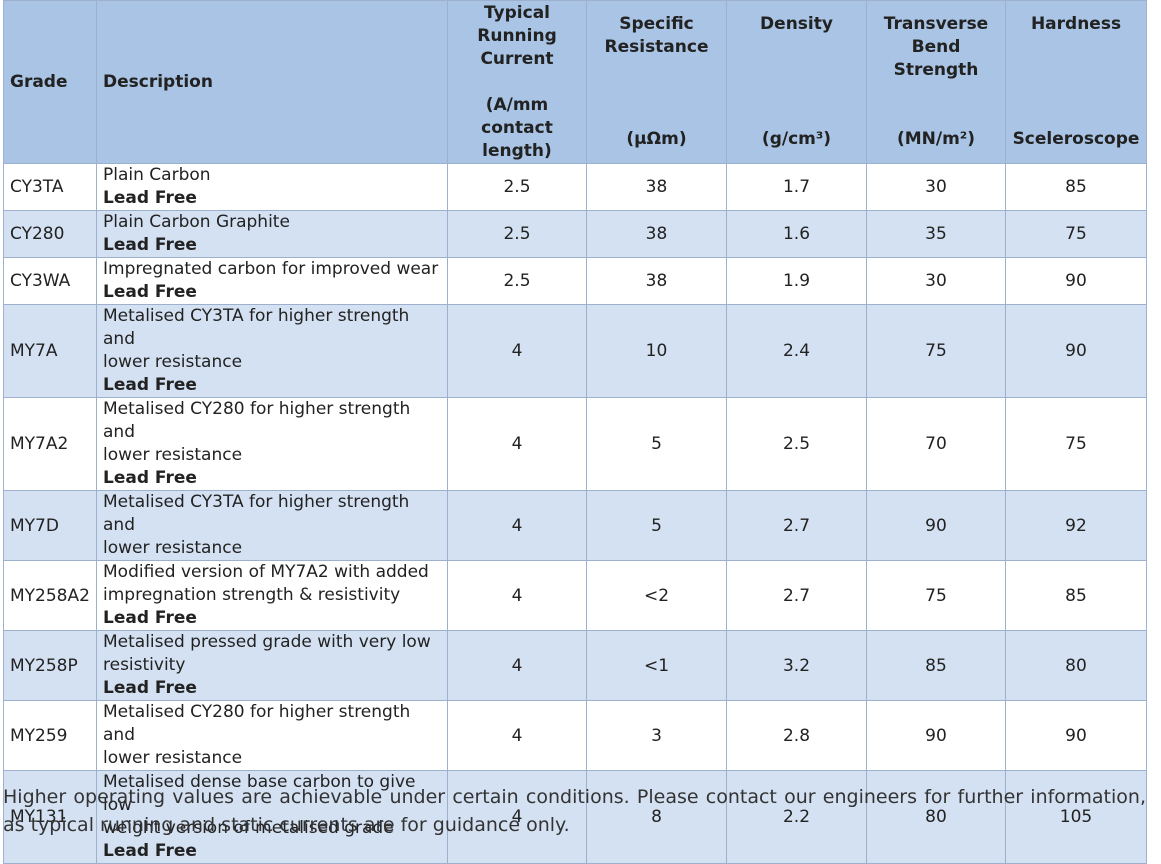  I want to click on header-hardness-unit: Sceleroscope, so click(1076, 139).